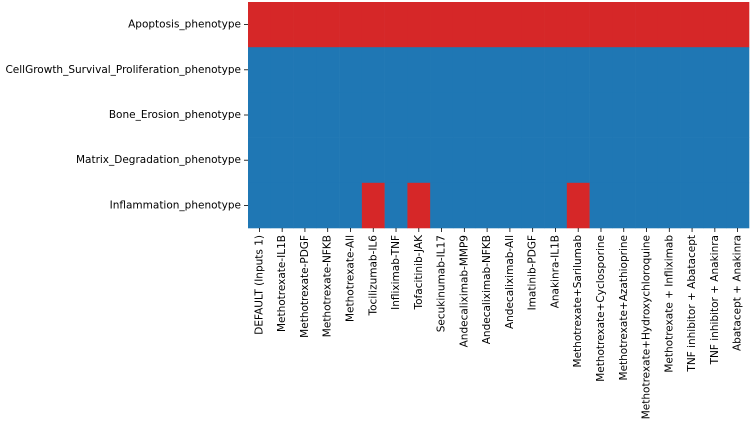 This screenshot has width=750, height=425. I want to click on x-tick-label: Methotrexate+Sarilumab, so click(578, 301).